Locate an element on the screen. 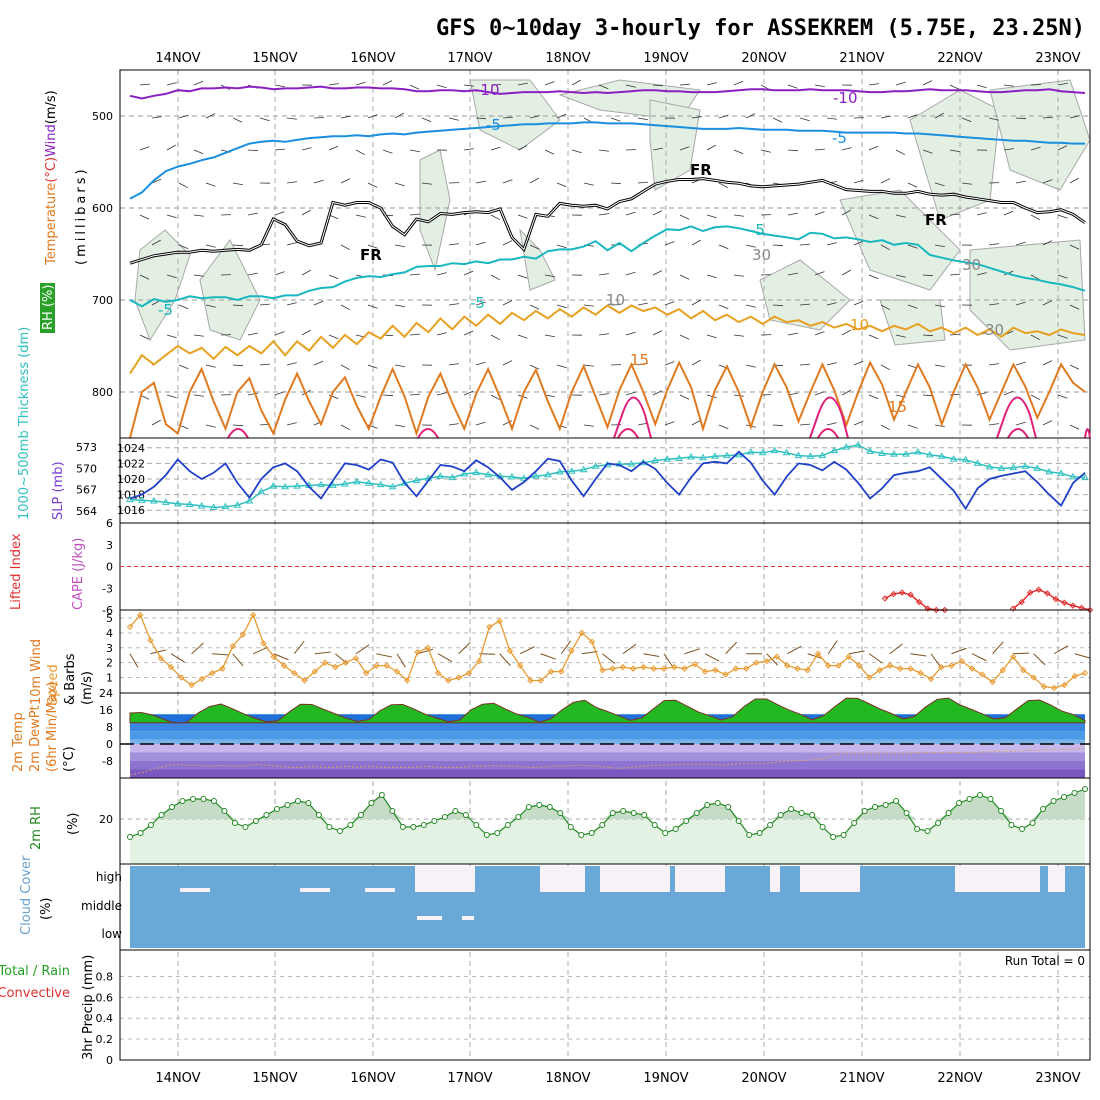 This screenshot has height=1100, width=1100. lifted-tick: -3 is located at coordinates (107, 588).